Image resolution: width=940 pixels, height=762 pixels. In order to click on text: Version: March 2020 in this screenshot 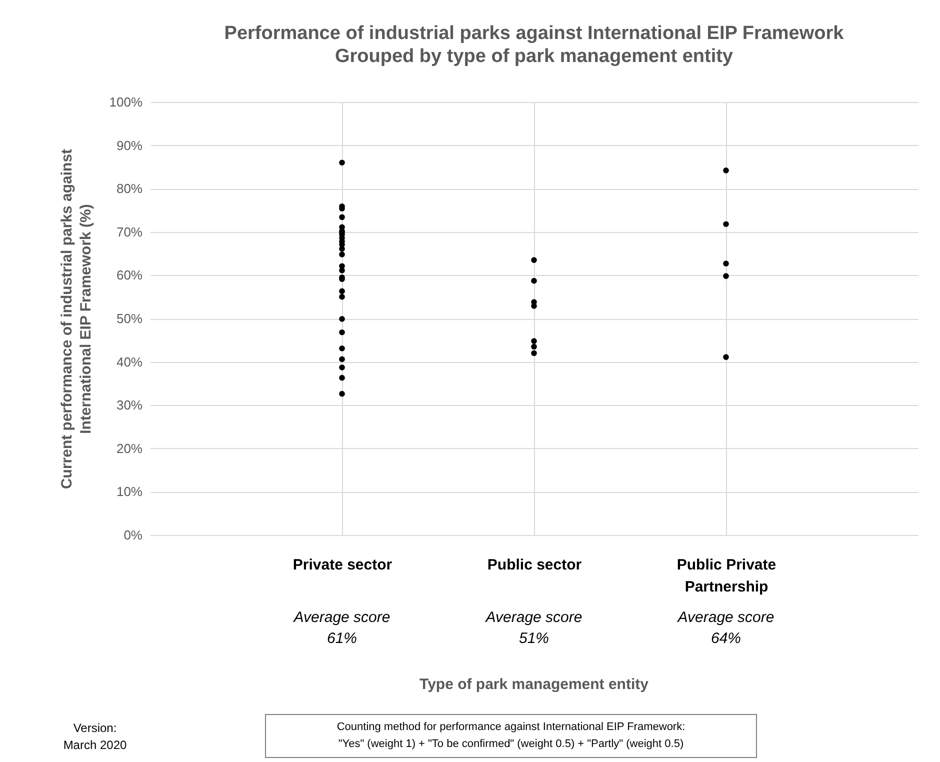, I will do `click(95, 737)`.